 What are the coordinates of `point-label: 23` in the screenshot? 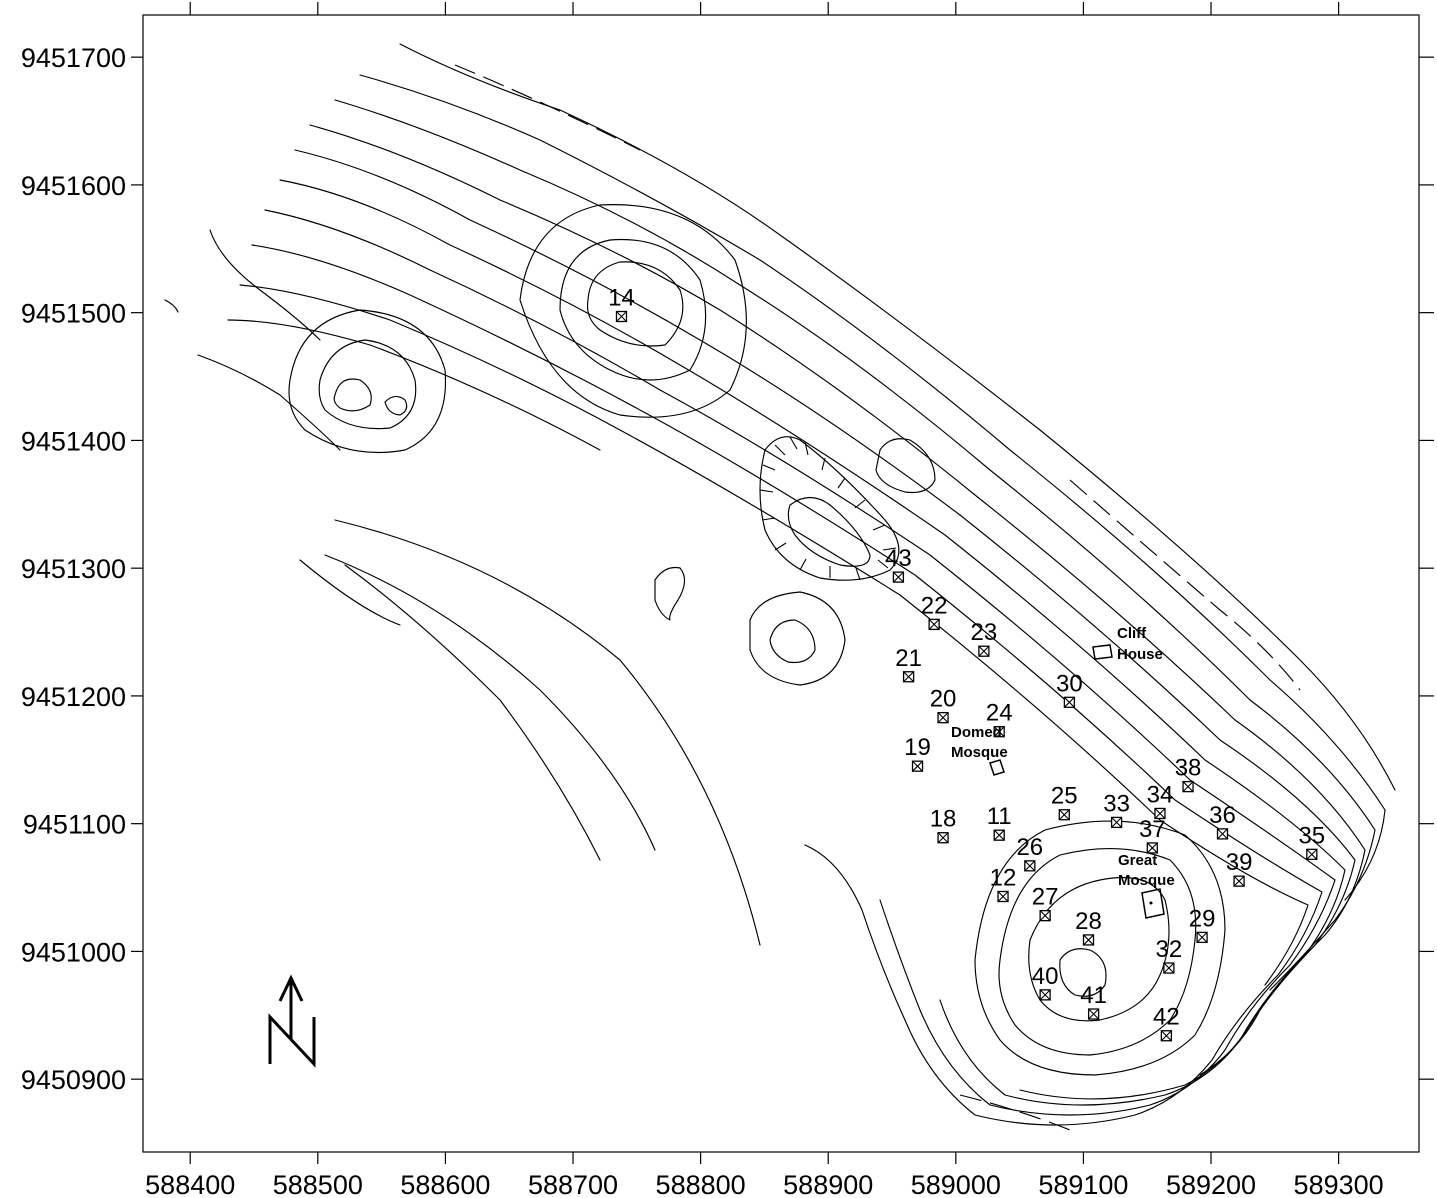 It's located at (984, 632).